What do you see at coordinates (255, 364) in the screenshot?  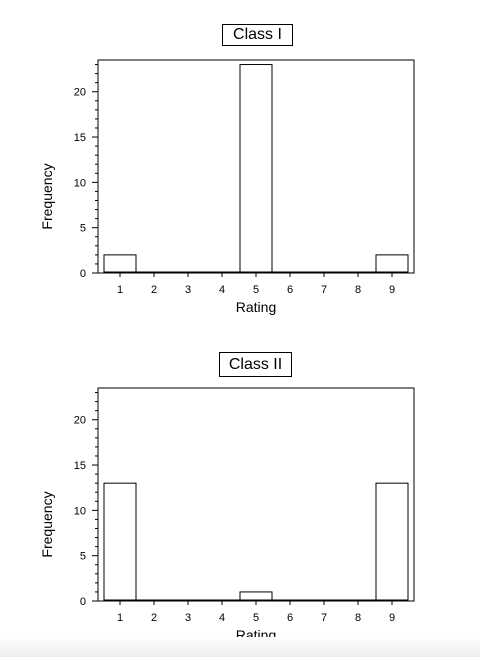 I see `chart-title-class-ii: Class II` at bounding box center [255, 364].